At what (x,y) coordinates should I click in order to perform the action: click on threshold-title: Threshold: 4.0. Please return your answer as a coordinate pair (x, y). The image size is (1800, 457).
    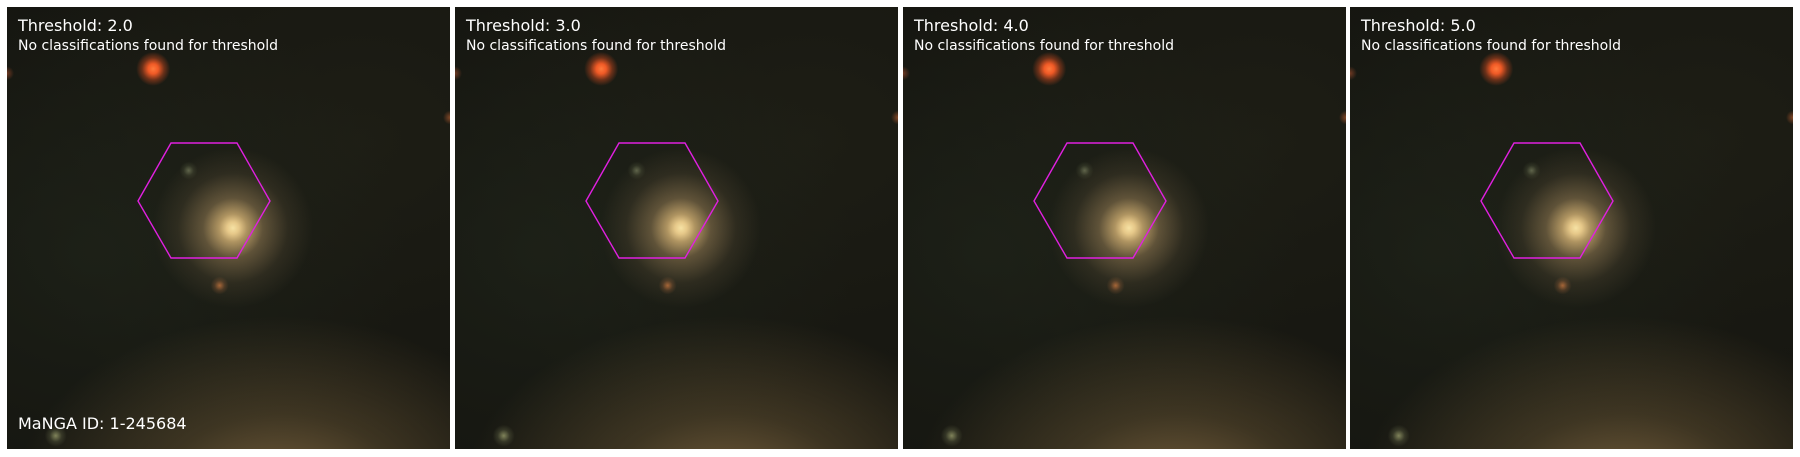
    Looking at the image, I should click on (971, 25).